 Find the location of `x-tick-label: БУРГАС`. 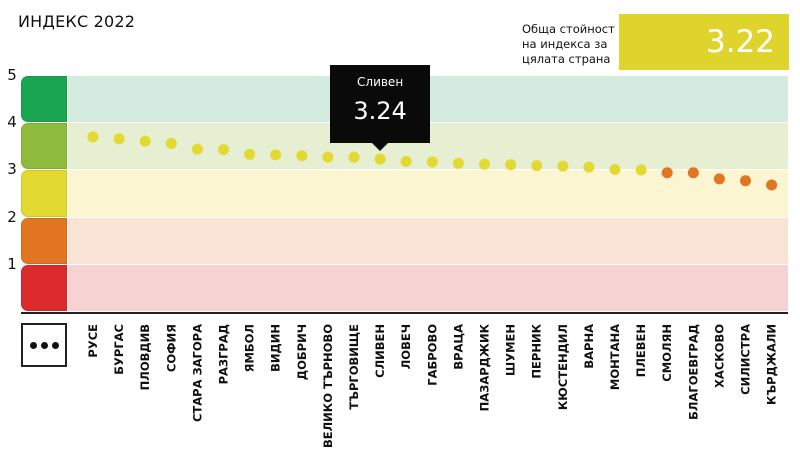

x-tick-label: БУРГАС is located at coordinates (119, 349).